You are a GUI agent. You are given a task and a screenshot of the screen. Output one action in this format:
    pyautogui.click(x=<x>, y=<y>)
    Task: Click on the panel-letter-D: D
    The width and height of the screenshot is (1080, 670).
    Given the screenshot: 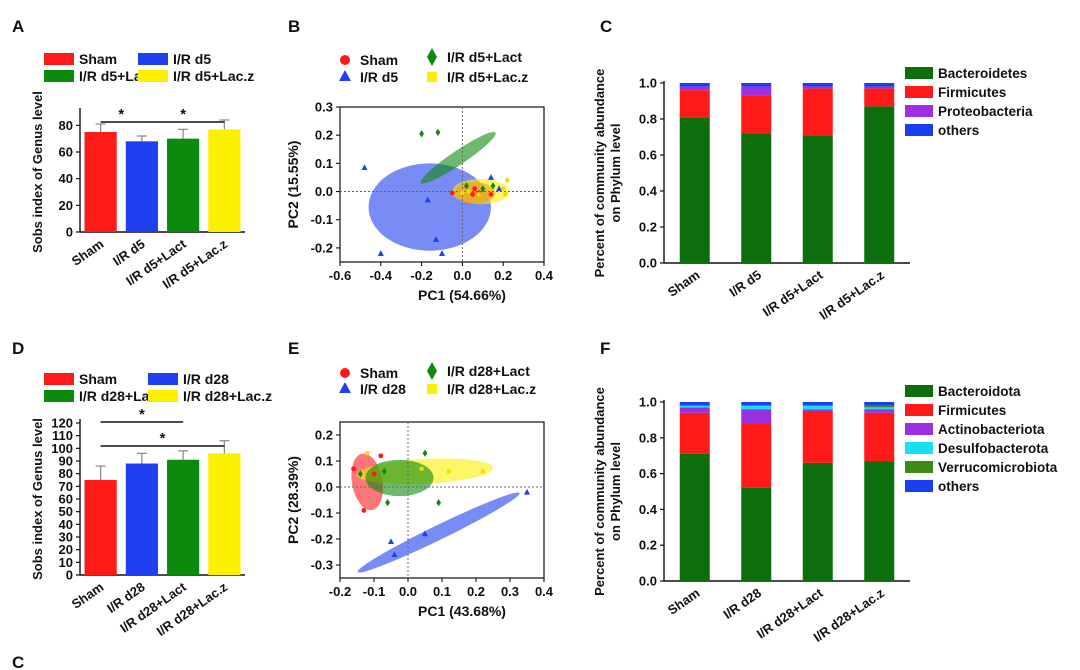 What is the action you would take?
    pyautogui.click(x=18, y=348)
    